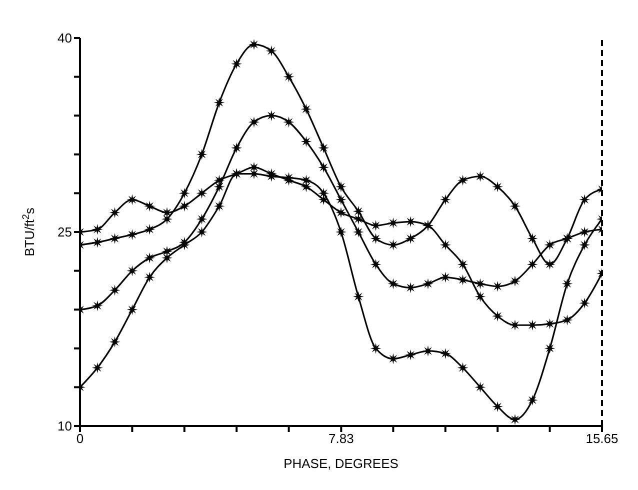 The height and width of the screenshot is (490, 638). I want to click on x-tick-label: 7.83, so click(341, 438).